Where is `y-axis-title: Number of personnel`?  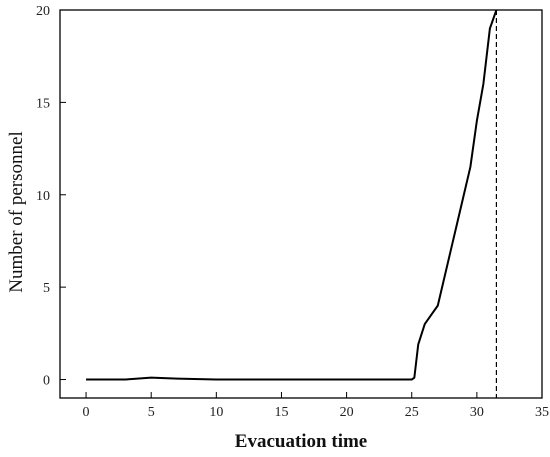
y-axis-title: Number of personnel is located at coordinates (16, 211).